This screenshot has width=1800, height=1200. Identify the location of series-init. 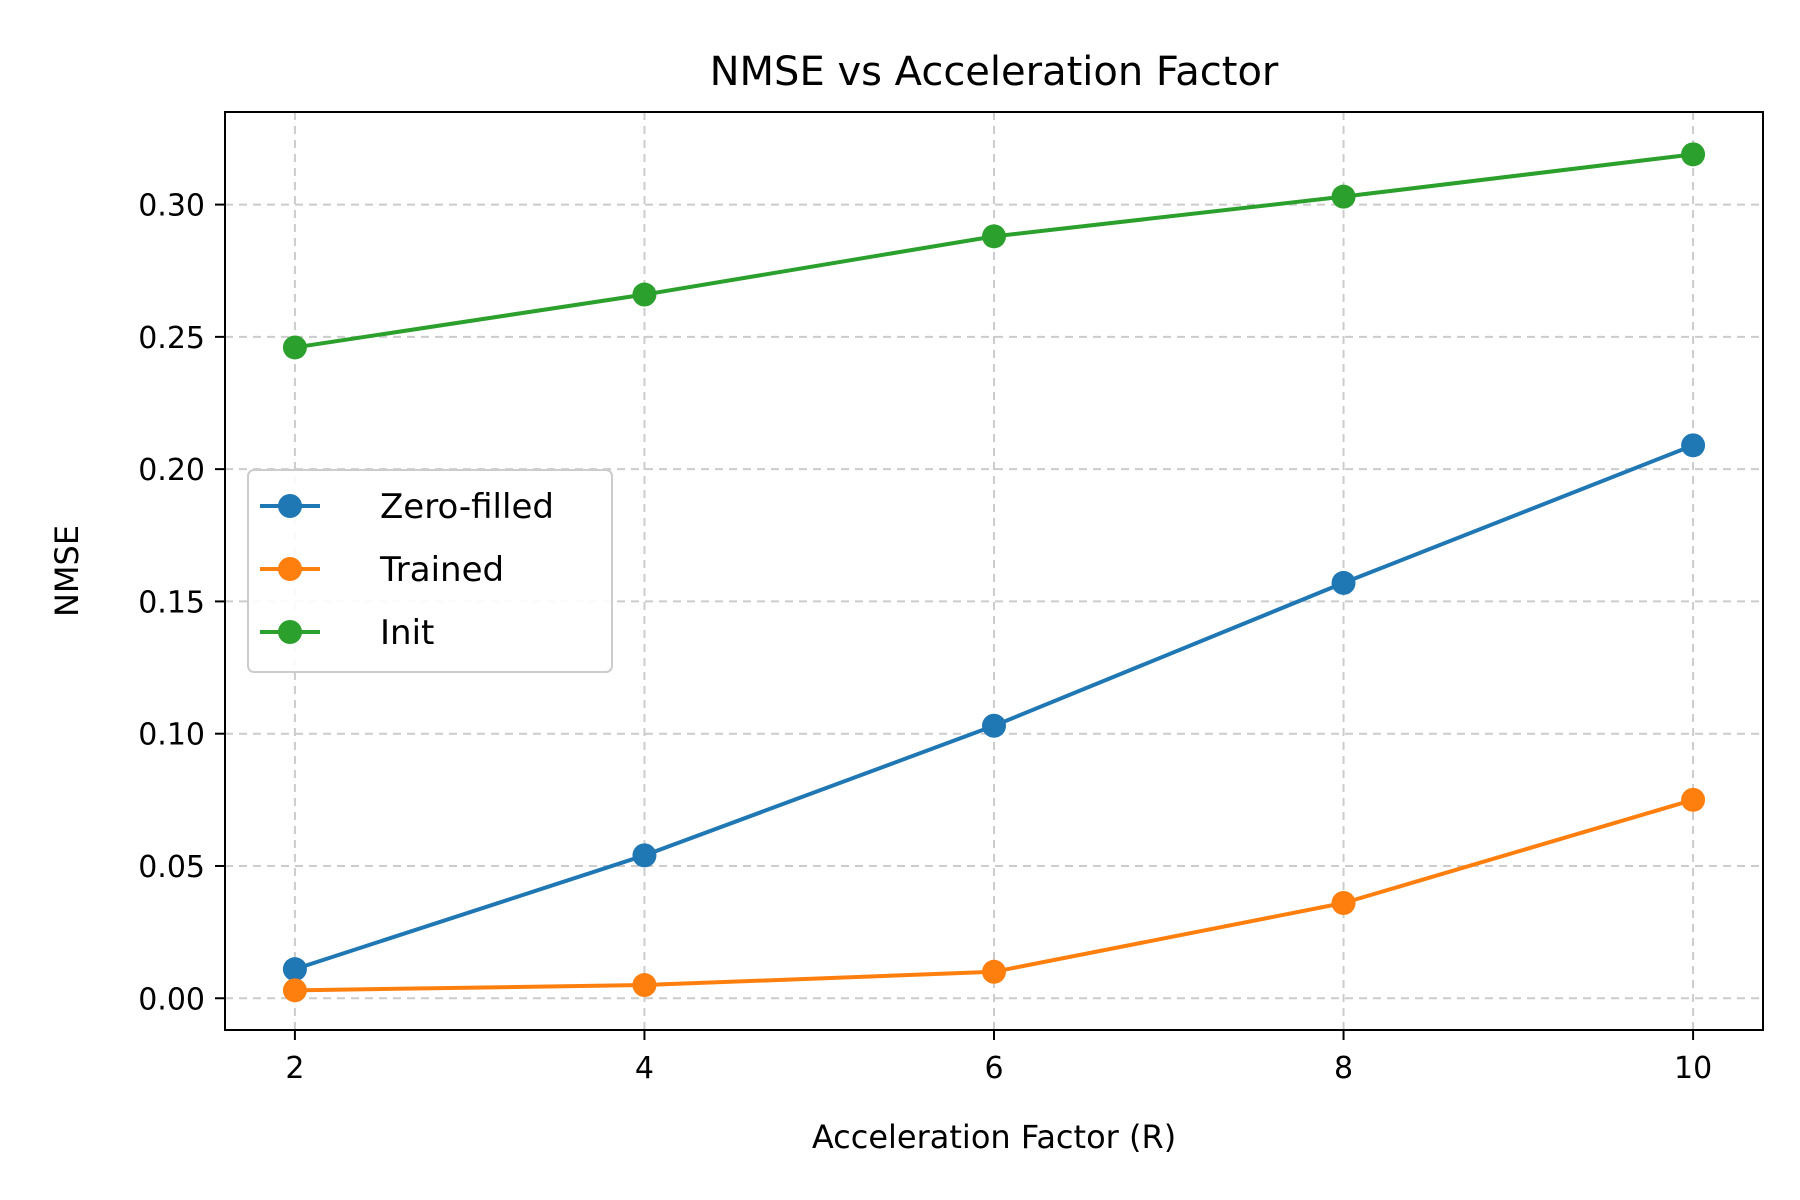
(994, 251).